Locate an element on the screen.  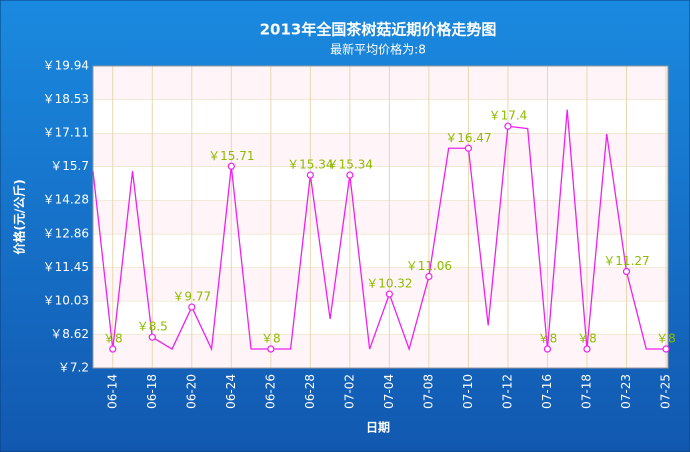
x-tick-label: 07-02 is located at coordinates (349, 391).